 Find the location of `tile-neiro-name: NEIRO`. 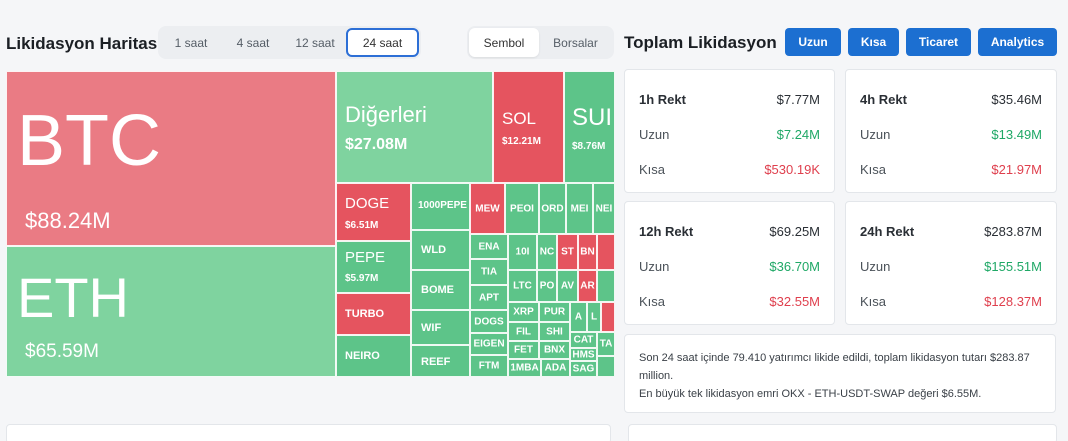

tile-neiro-name: NEIRO is located at coordinates (362, 356).